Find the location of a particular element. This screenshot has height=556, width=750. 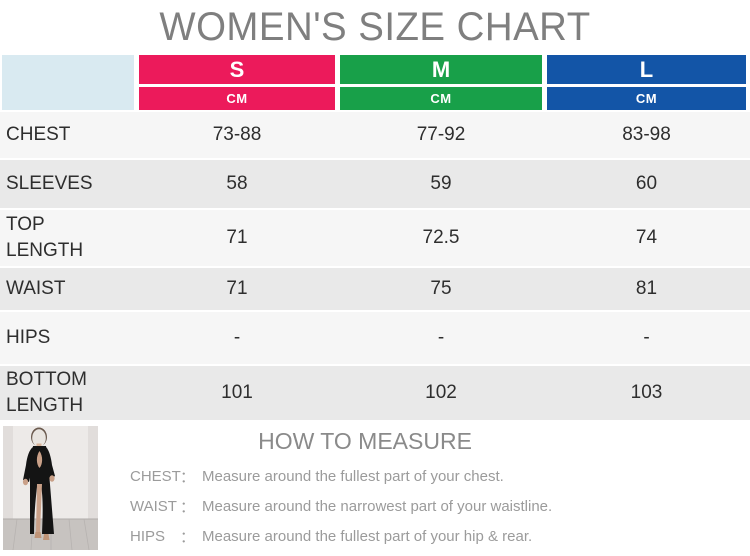

row-label: TOP LENGTH is located at coordinates (45, 237).